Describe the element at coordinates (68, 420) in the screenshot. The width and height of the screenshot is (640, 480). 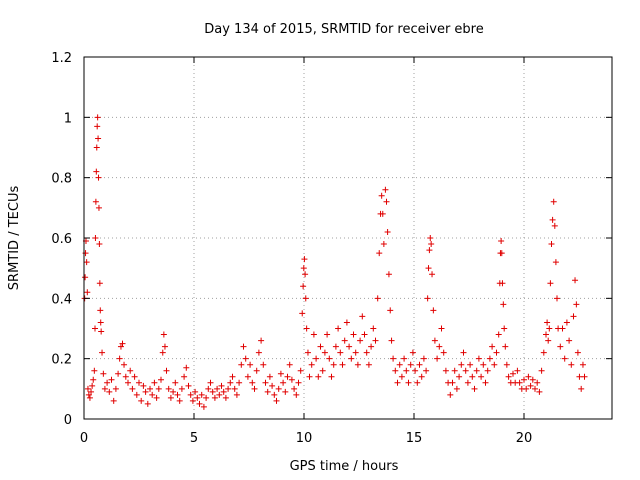
I see `y-tick-label: 0` at that location.